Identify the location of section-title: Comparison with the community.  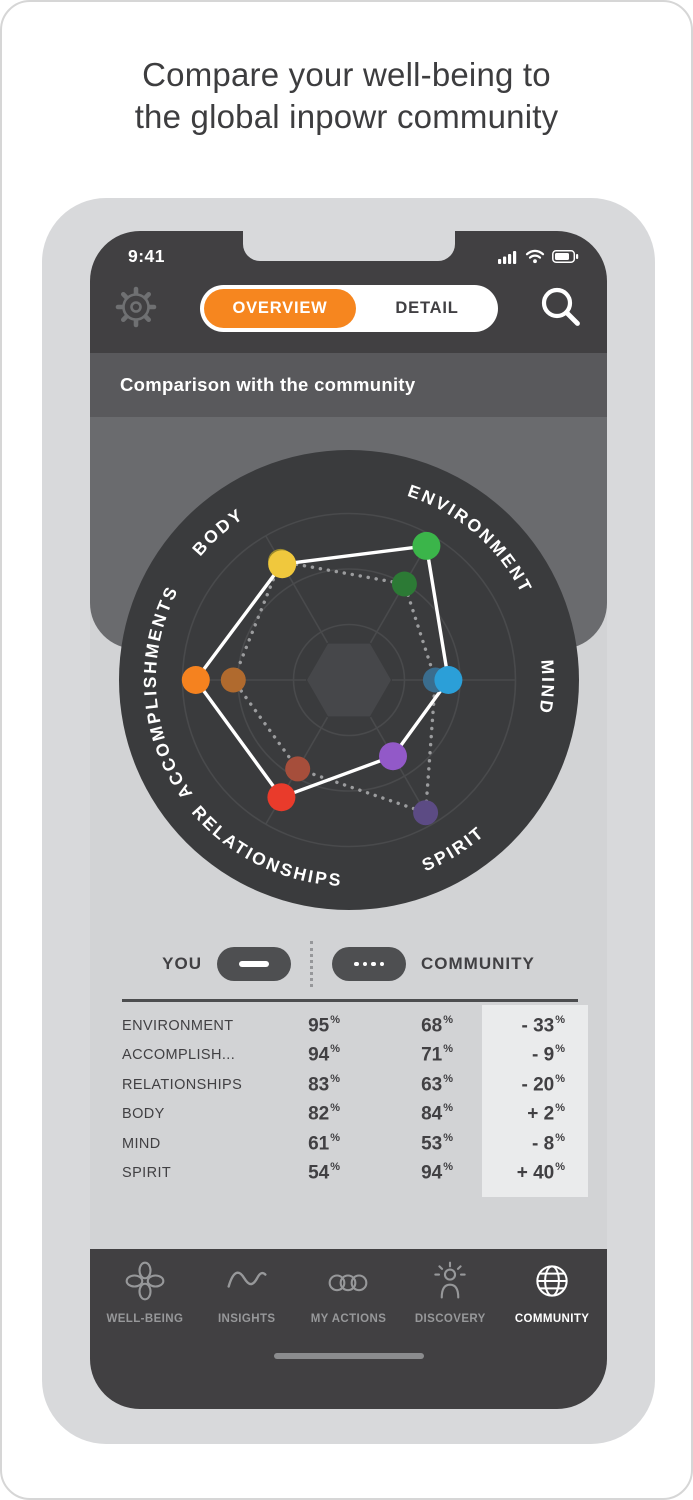
(268, 384).